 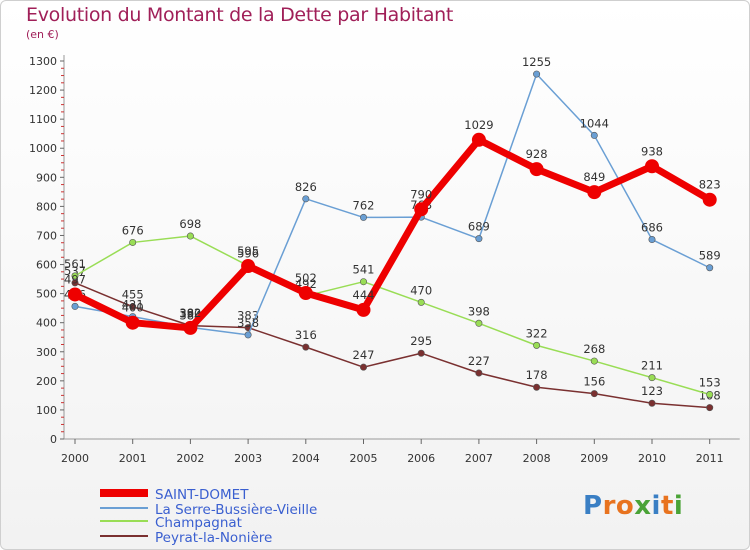 What do you see at coordinates (652, 228) in the screenshot?
I see `value-label-la-serre-bussi-re-vieille-2010: 686` at bounding box center [652, 228].